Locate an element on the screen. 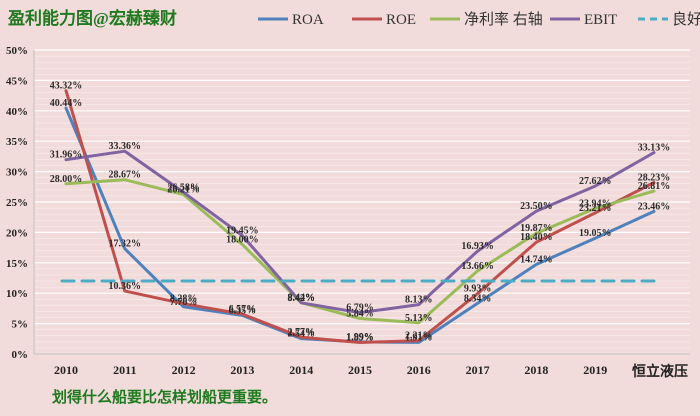  y-tick-label: 0% is located at coordinates (20, 355).